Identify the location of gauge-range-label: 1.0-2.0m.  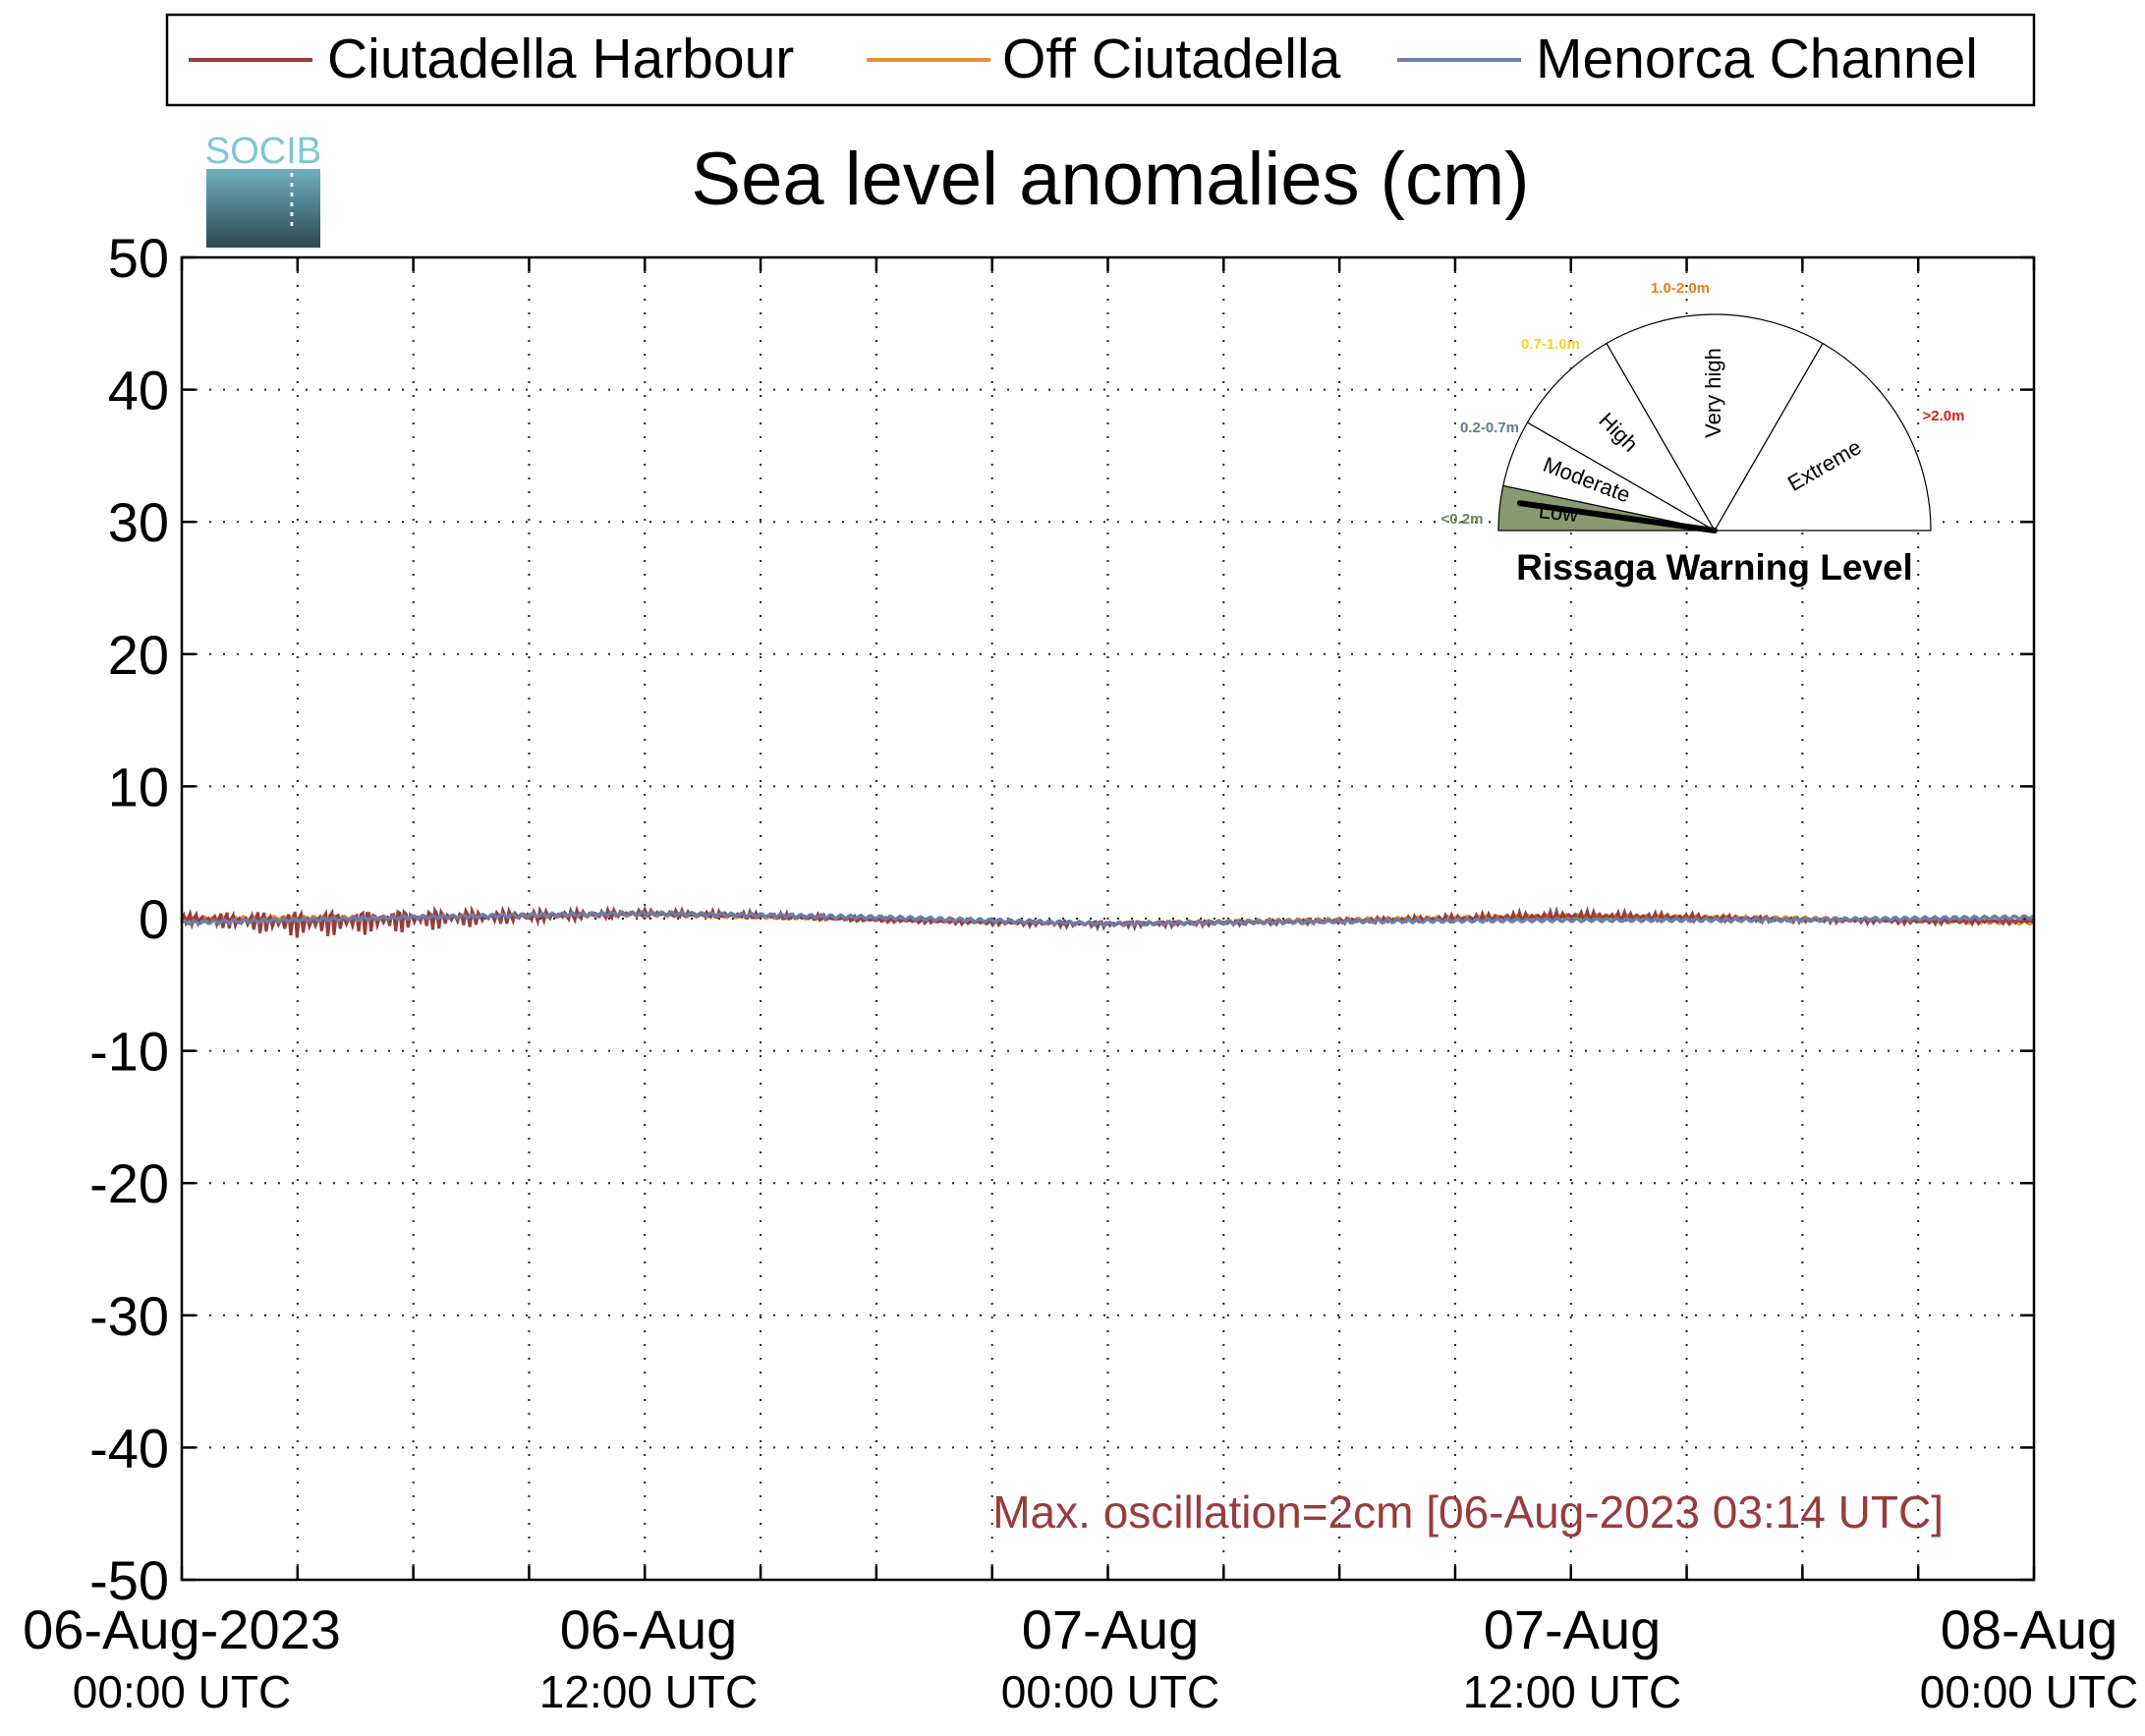
(1680, 288).